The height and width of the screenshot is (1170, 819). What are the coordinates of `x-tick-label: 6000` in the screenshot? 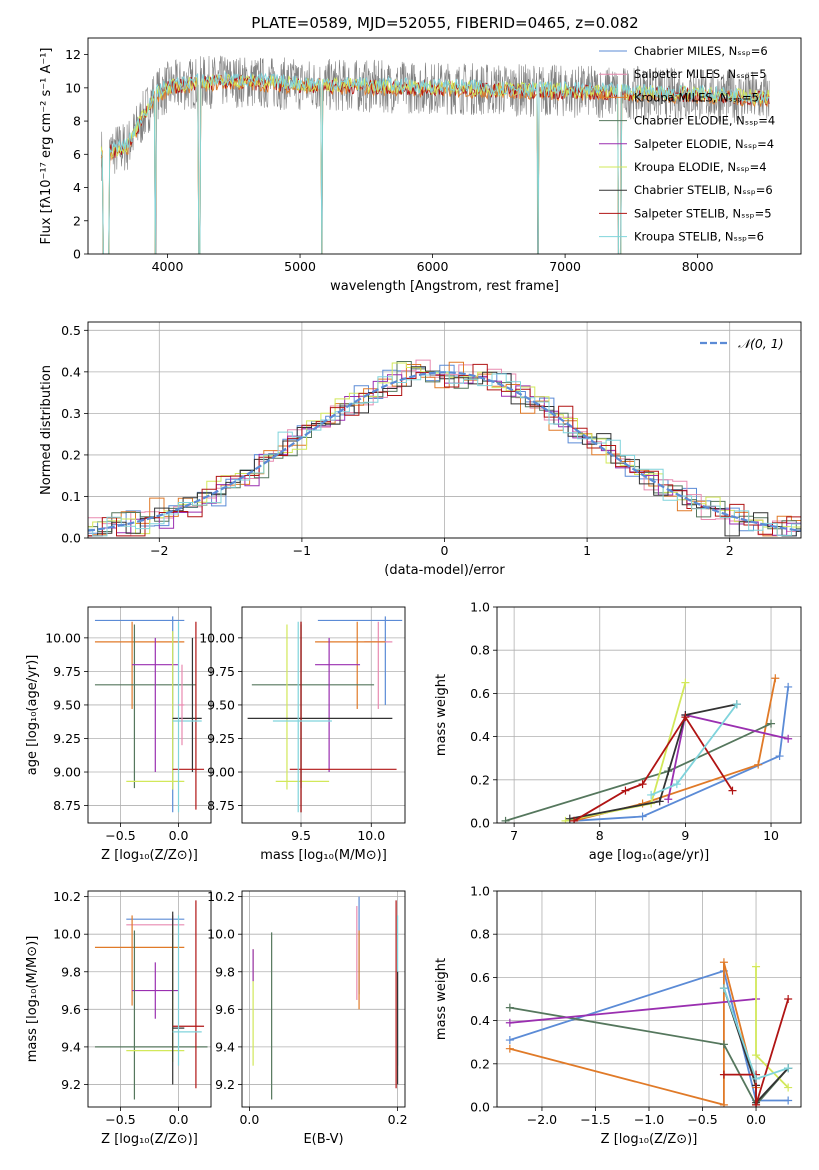 It's located at (433, 266).